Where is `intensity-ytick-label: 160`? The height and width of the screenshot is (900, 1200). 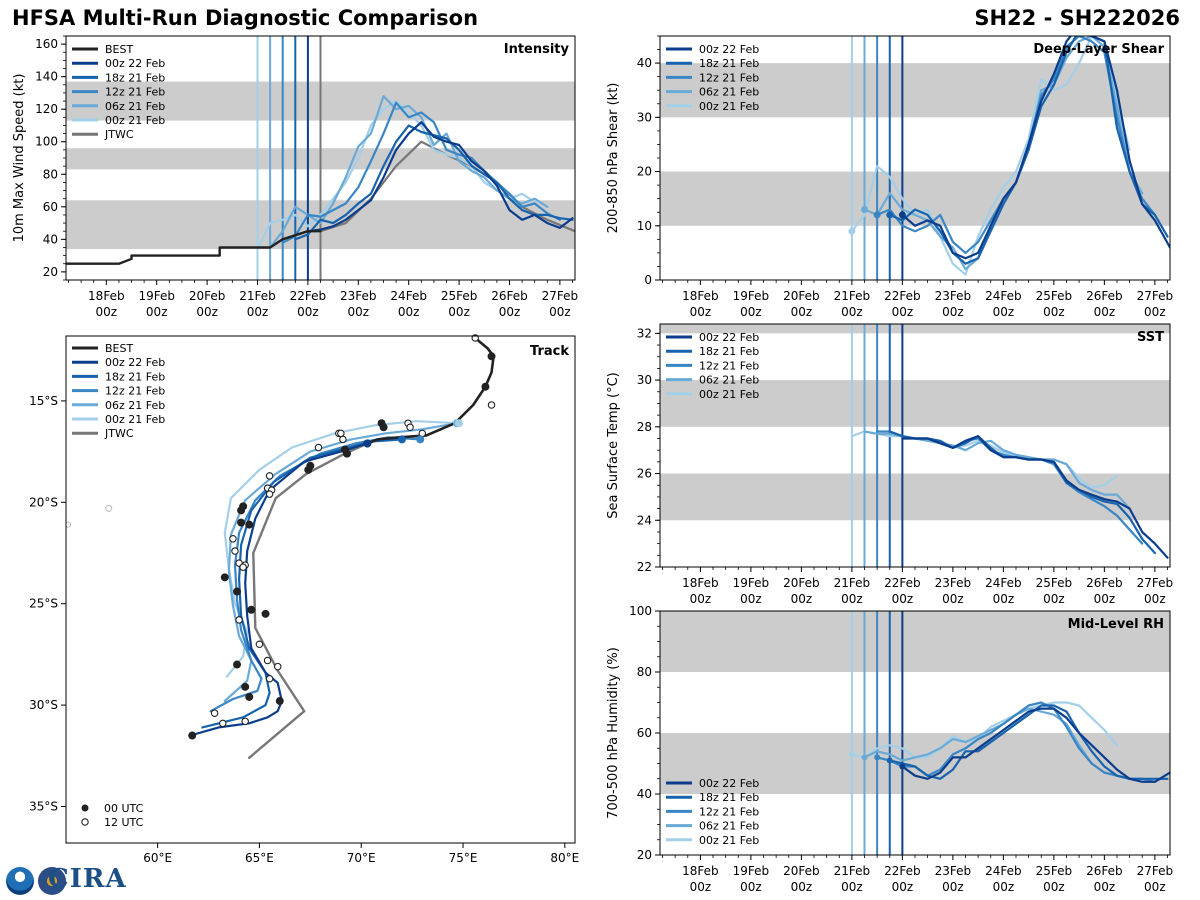
intensity-ytick-label: 160 is located at coordinates (46, 44).